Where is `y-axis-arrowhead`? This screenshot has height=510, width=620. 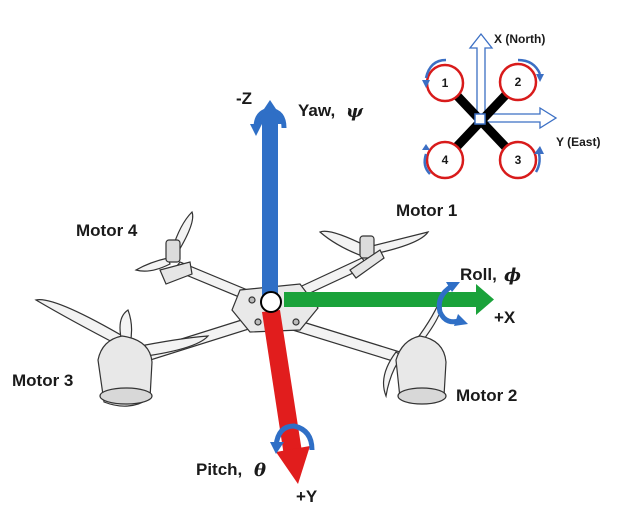
y-axis-arrowhead is located at coordinates (293, 465).